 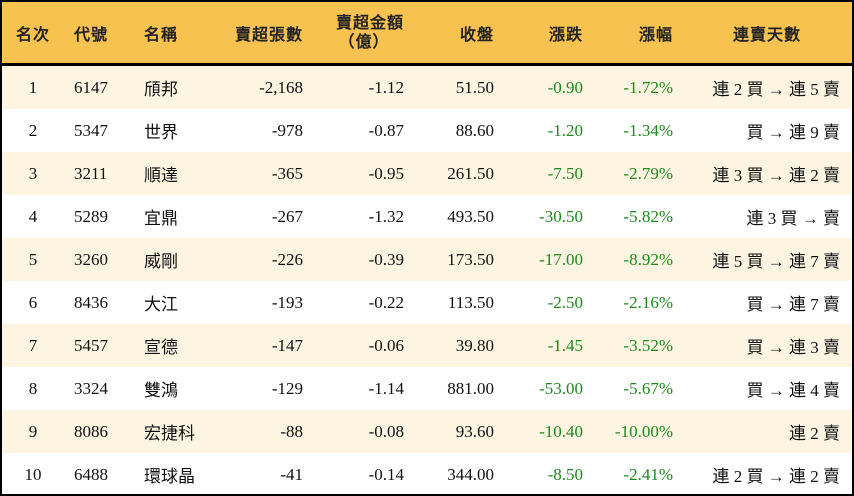 I want to click on cell-change-pct: -2.79%, so click(x=648, y=173).